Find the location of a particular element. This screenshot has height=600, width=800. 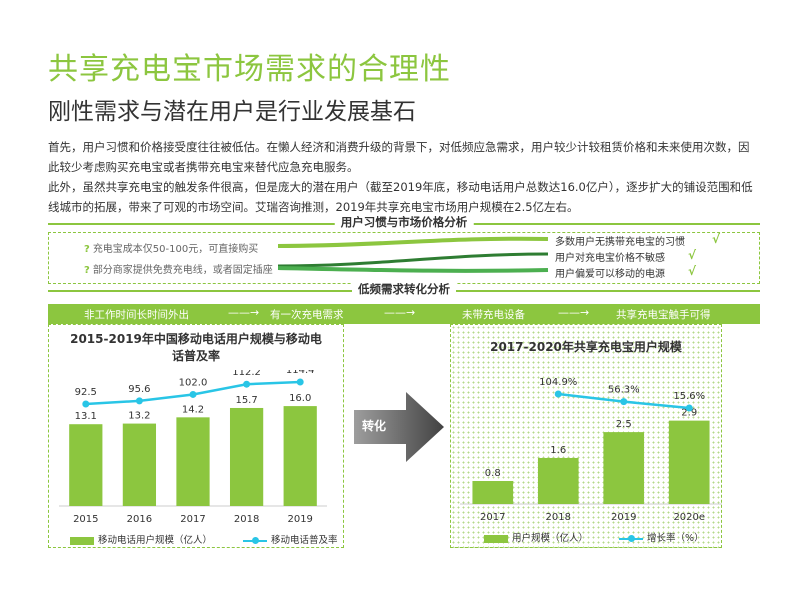

convert-arrow-icon is located at coordinates (399, 427).